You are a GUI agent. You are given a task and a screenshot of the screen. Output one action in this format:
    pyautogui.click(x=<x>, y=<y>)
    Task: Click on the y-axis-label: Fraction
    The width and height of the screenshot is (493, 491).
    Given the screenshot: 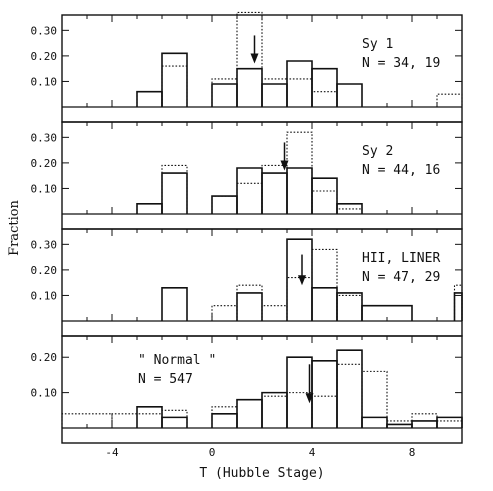 What is the action you would take?
    pyautogui.click(x=14, y=227)
    